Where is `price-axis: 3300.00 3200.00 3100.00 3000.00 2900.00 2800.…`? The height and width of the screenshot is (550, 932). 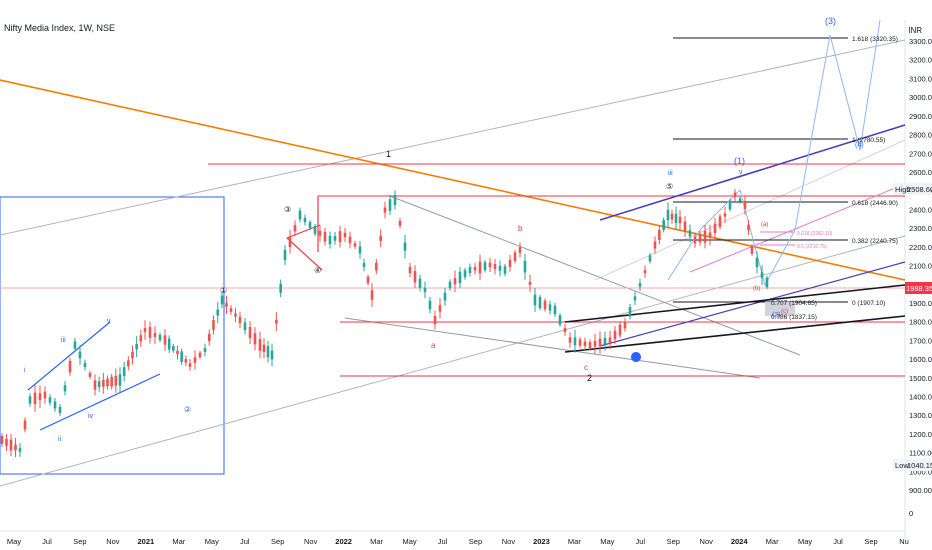 price-axis: 3300.00 3200.00 3100.00 3000.00 2900.00 2800.… is located at coordinates (920, 277).